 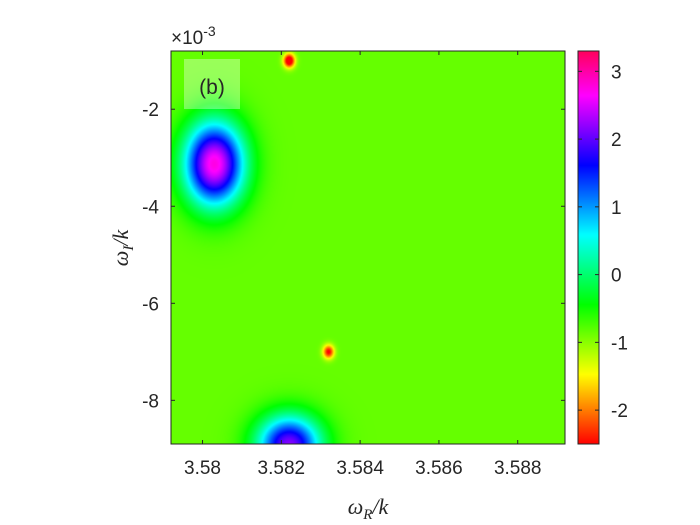 What do you see at coordinates (518, 468) in the screenshot?
I see `x-tick-label: 3.588` at bounding box center [518, 468].